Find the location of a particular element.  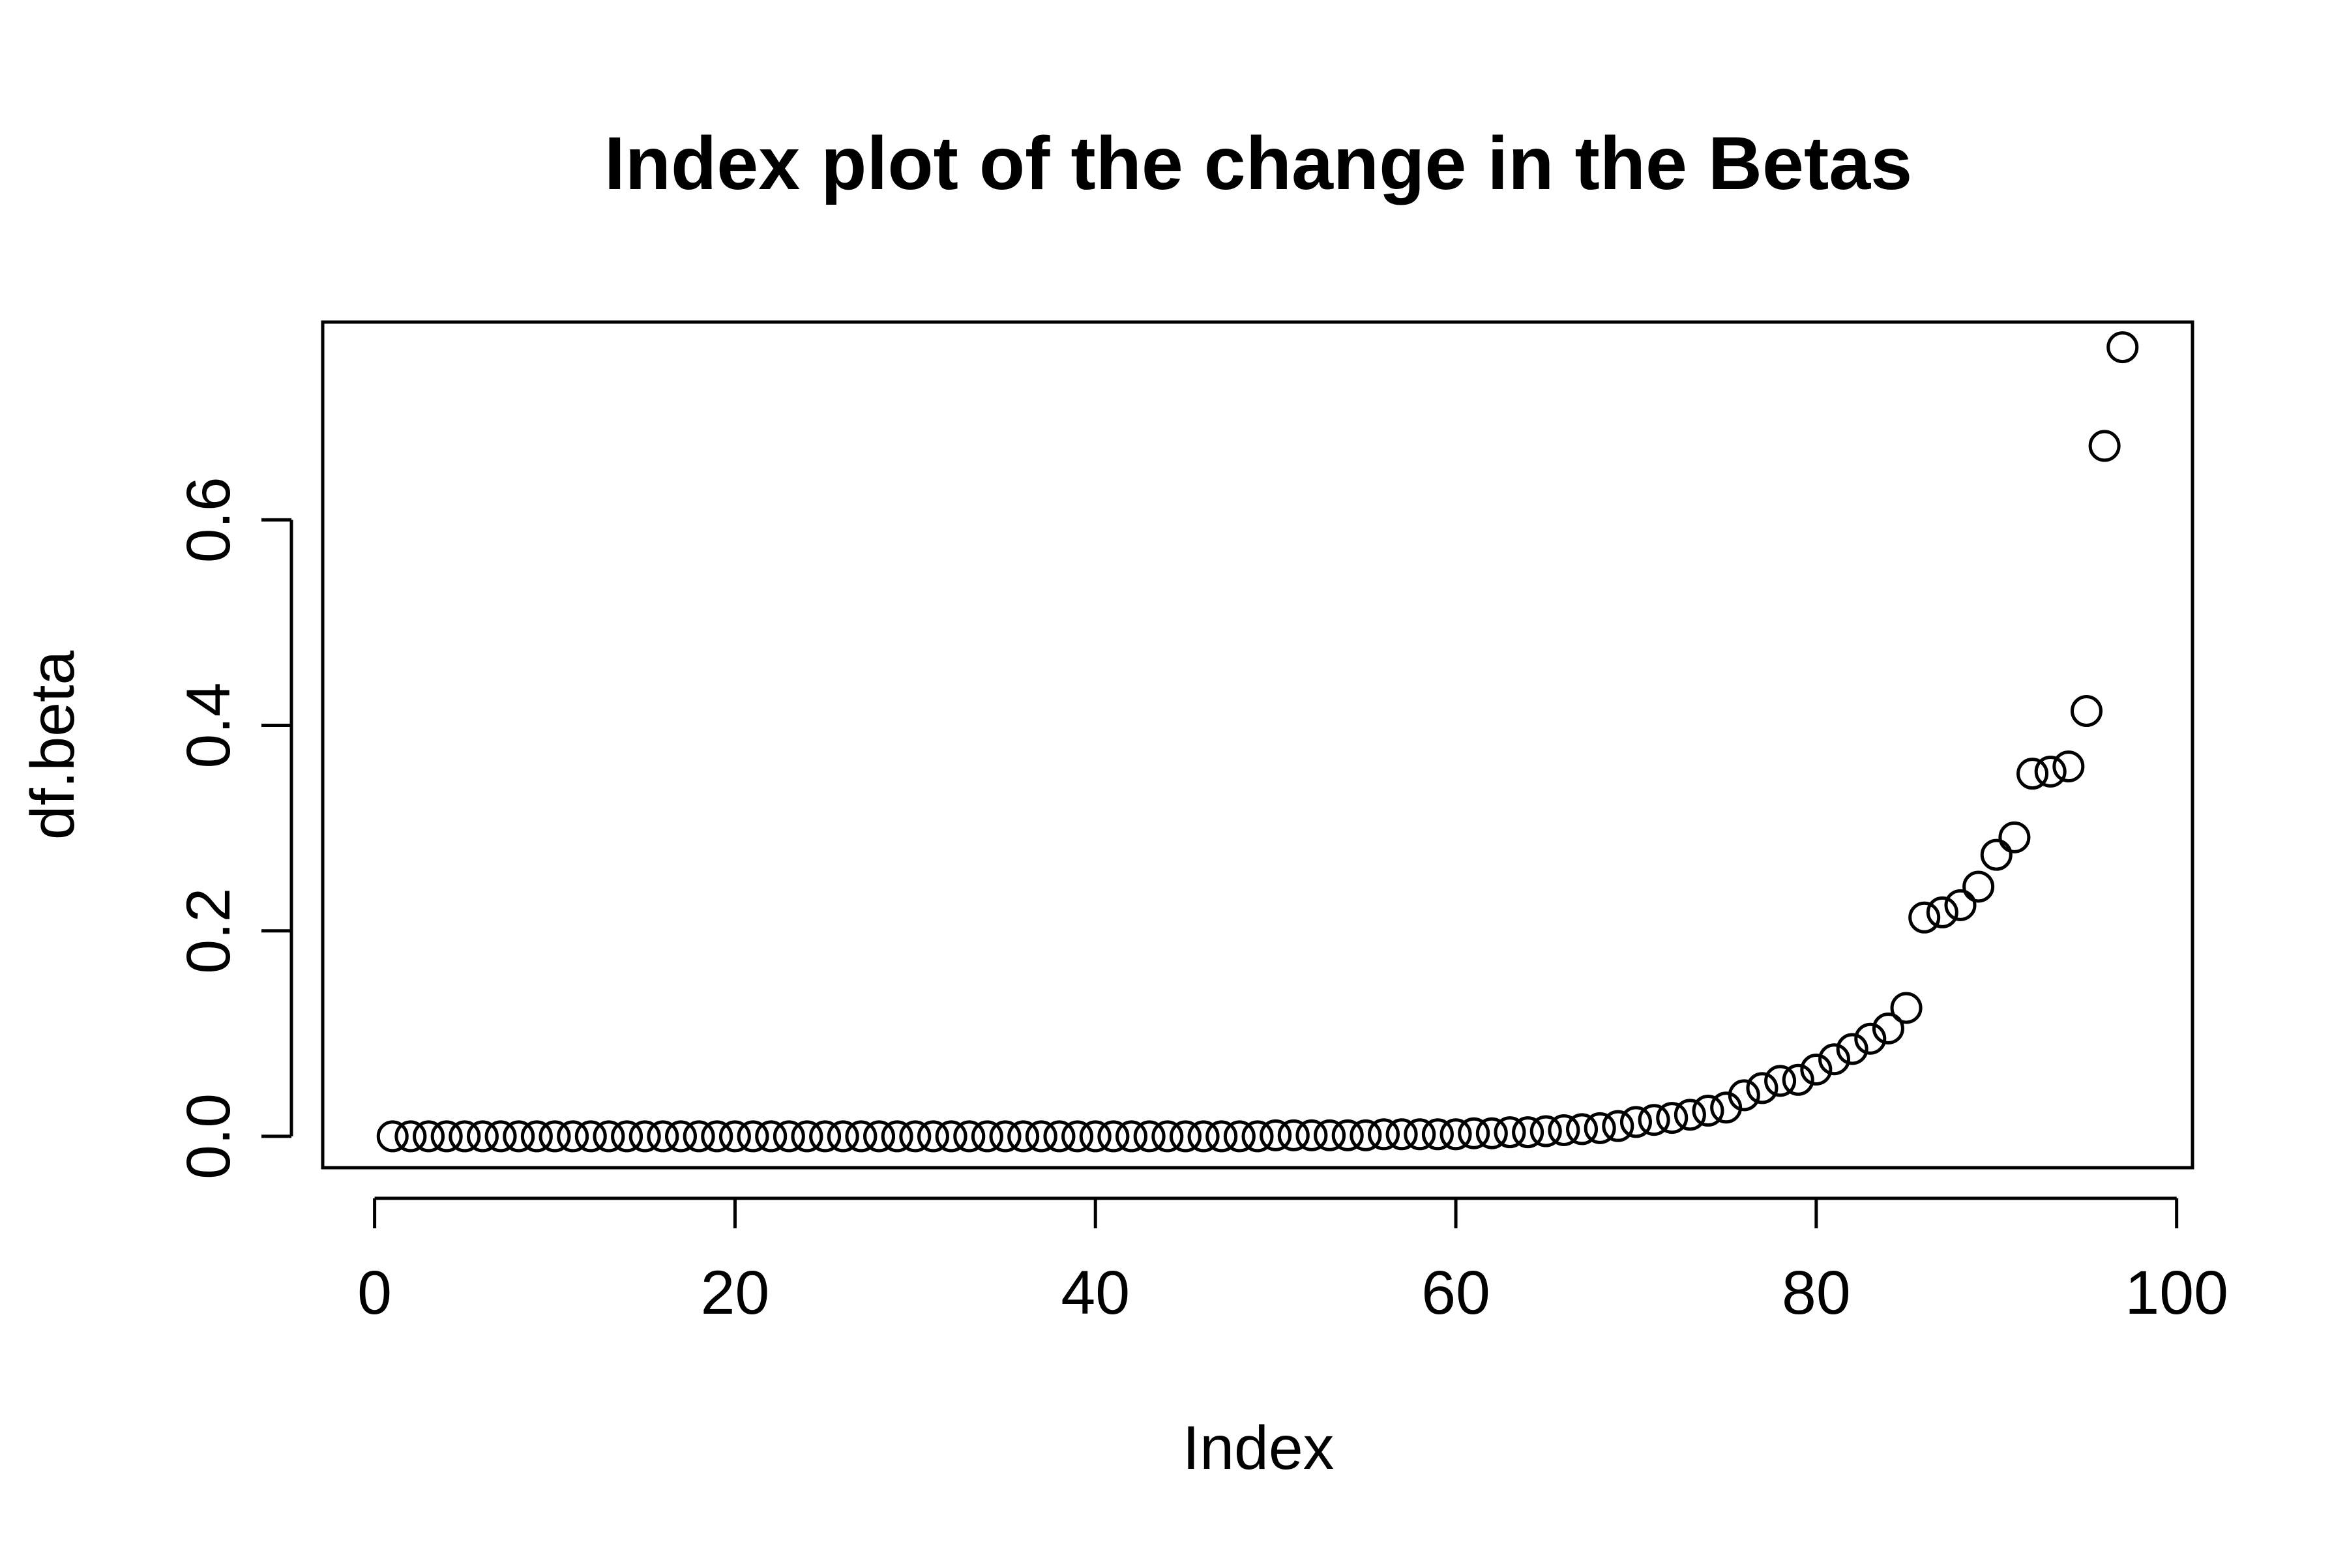

y-axis-label: df.beta is located at coordinates (52, 746).